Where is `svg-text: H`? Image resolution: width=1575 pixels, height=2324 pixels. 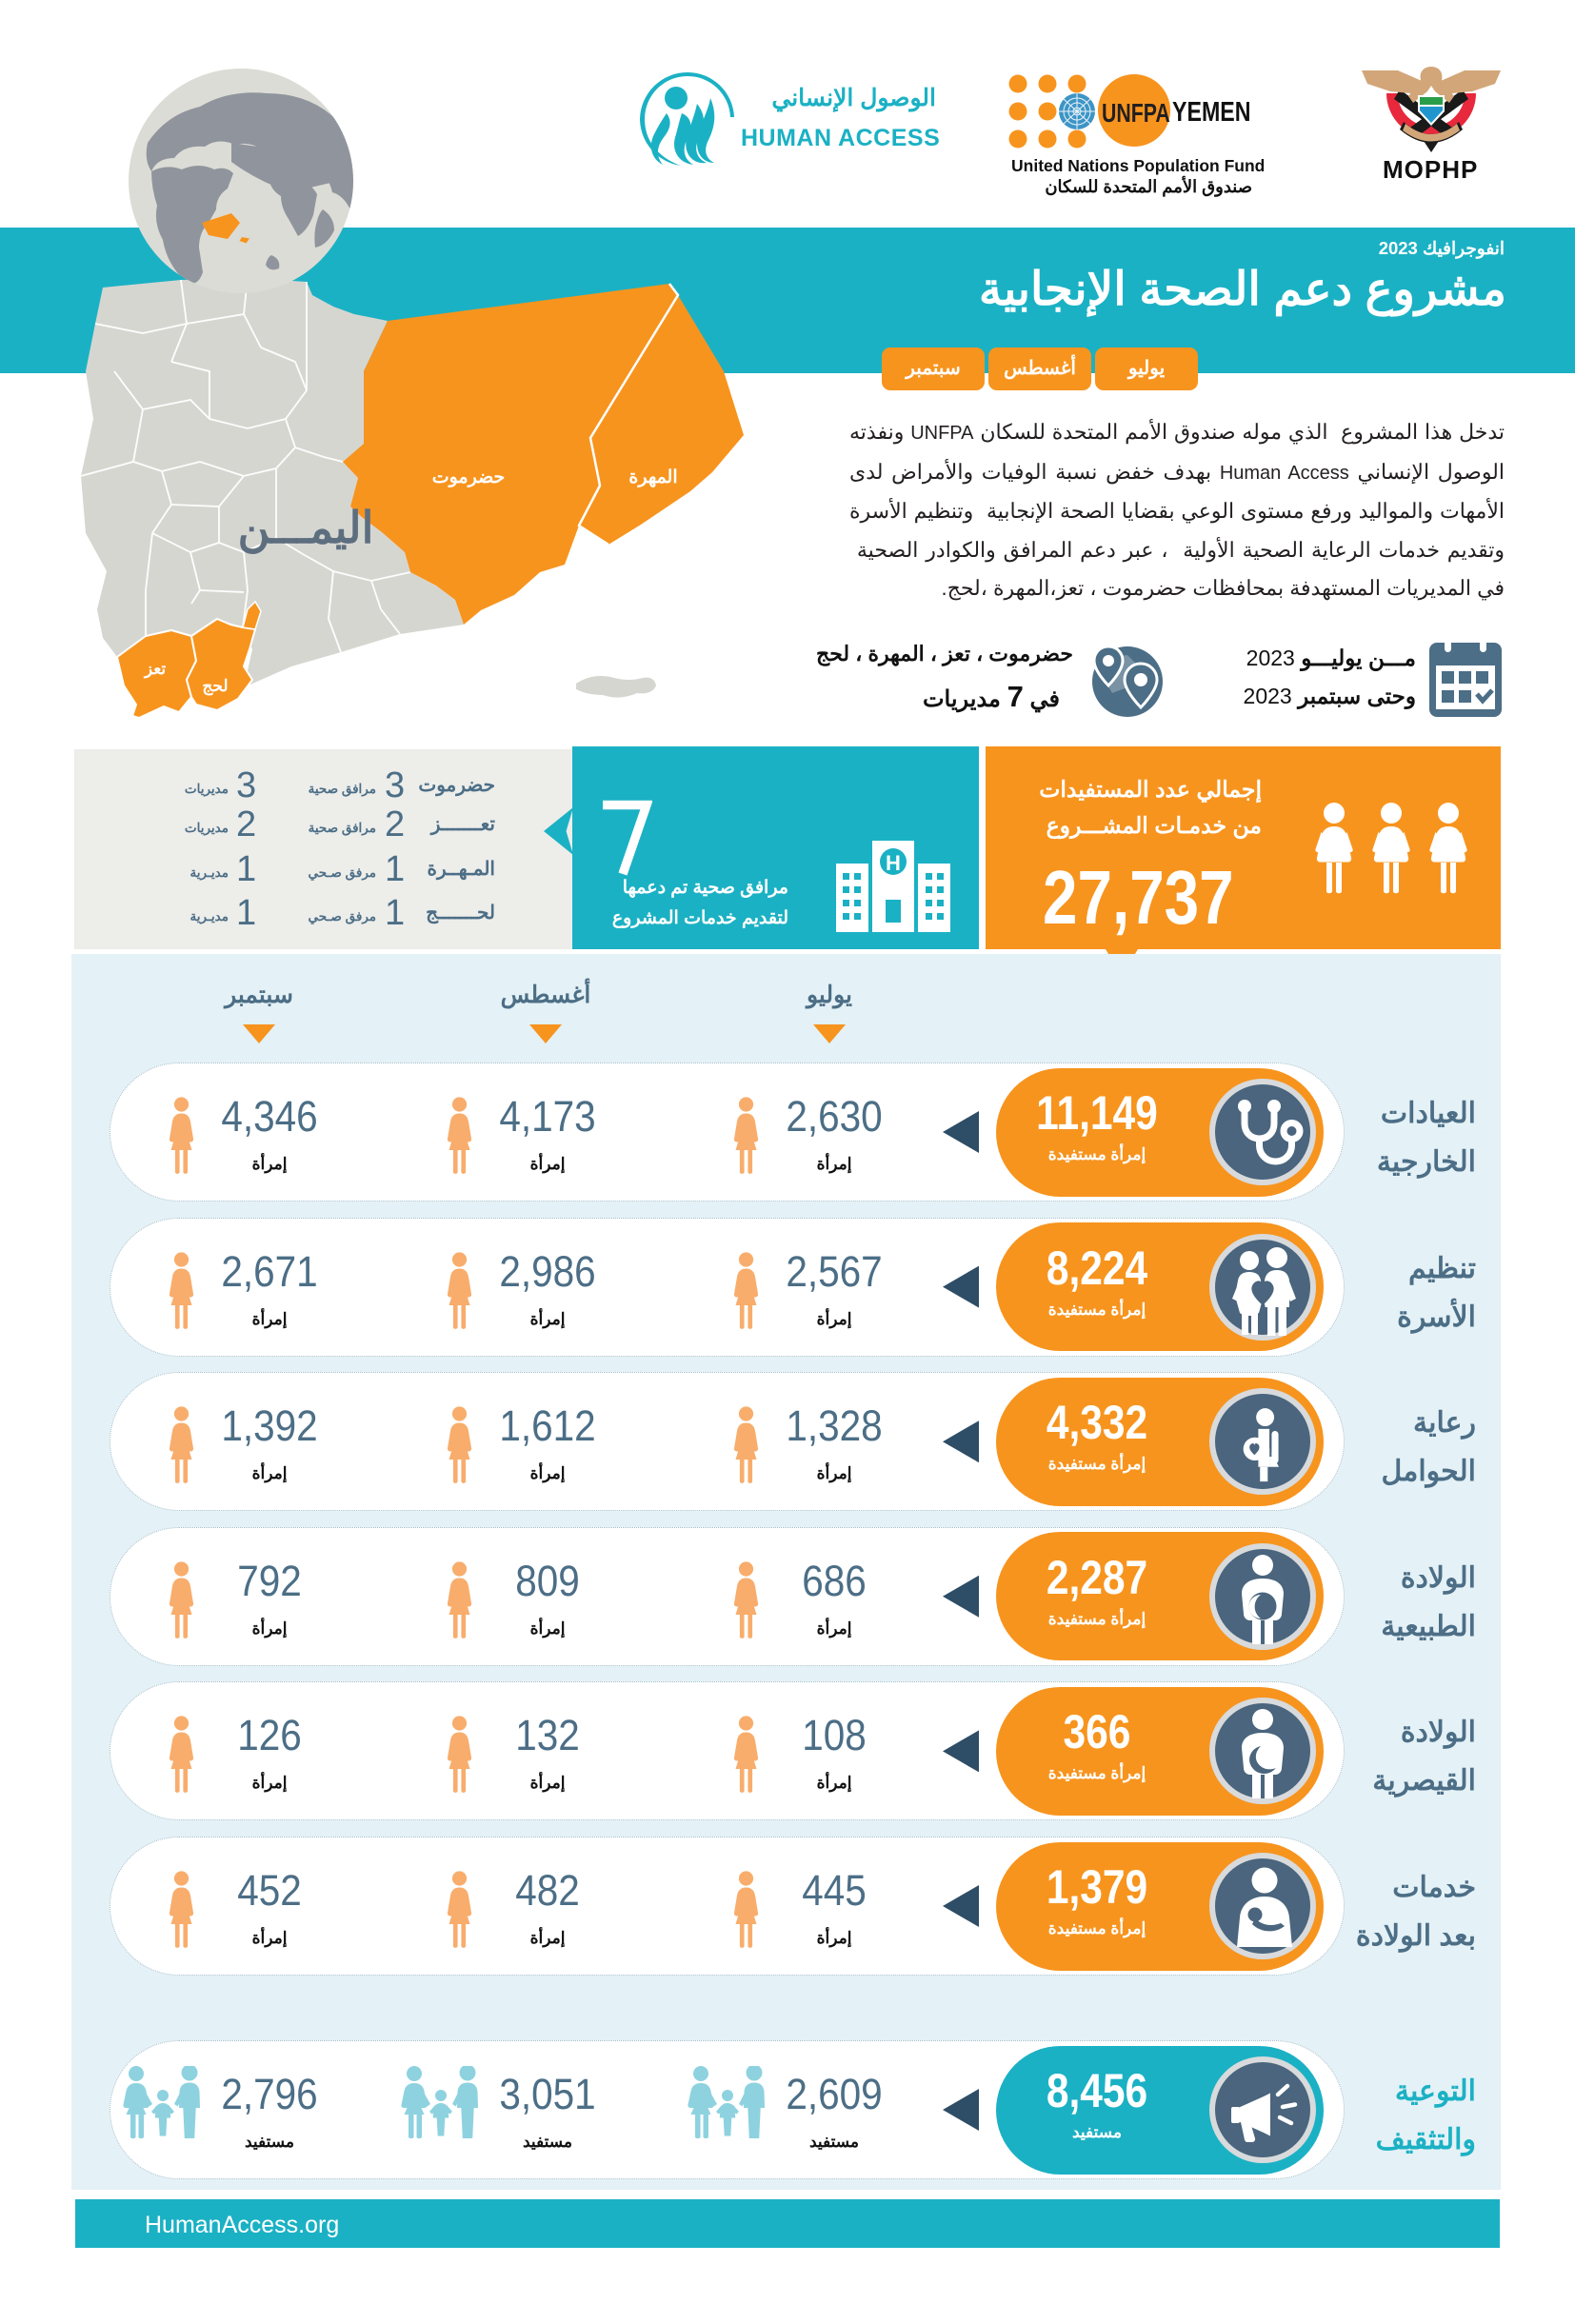
svg-text: H is located at coordinates (893, 863).